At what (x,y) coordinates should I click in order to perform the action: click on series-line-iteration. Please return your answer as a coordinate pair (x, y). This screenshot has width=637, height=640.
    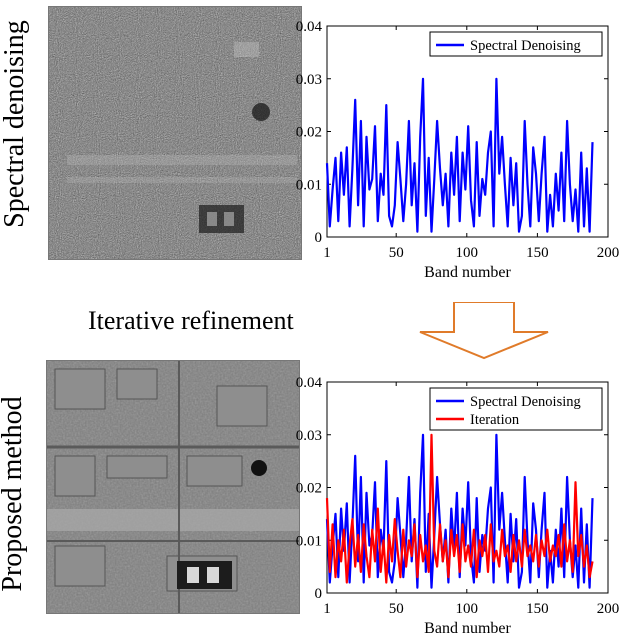
    Looking at the image, I should click on (459, 508).